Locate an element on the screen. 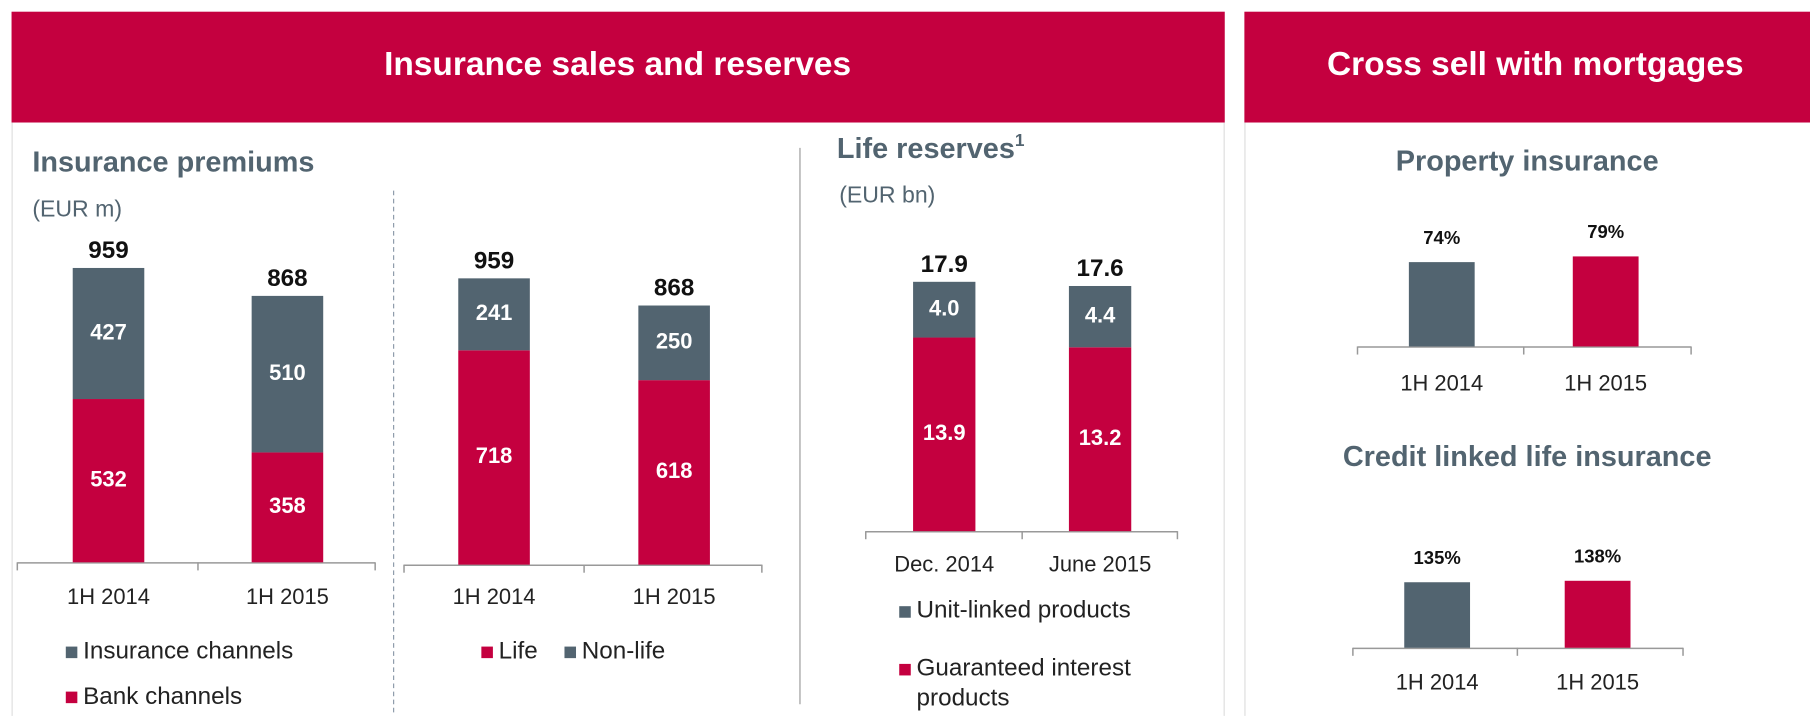 The height and width of the screenshot is (716, 1810). value-label: 618 is located at coordinates (674, 470).